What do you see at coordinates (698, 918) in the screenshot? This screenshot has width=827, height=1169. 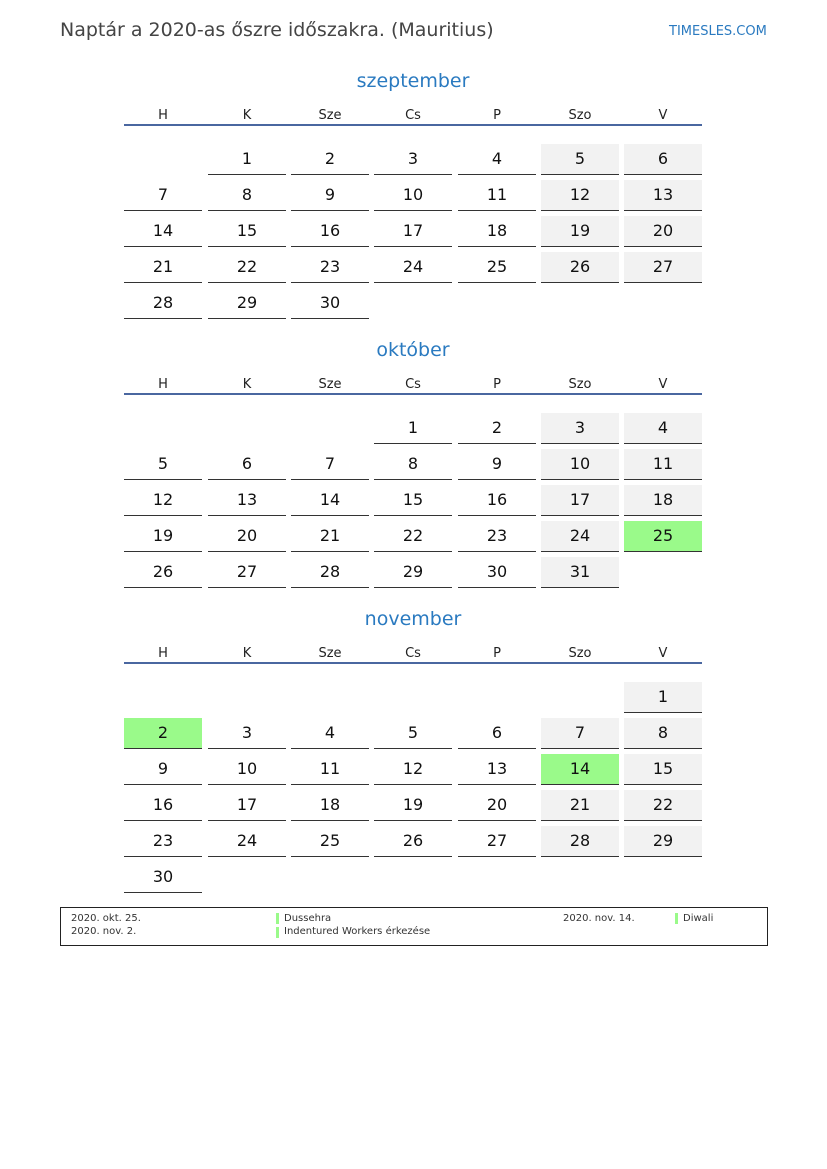 I see `legend-name: Diwali` at bounding box center [698, 918].